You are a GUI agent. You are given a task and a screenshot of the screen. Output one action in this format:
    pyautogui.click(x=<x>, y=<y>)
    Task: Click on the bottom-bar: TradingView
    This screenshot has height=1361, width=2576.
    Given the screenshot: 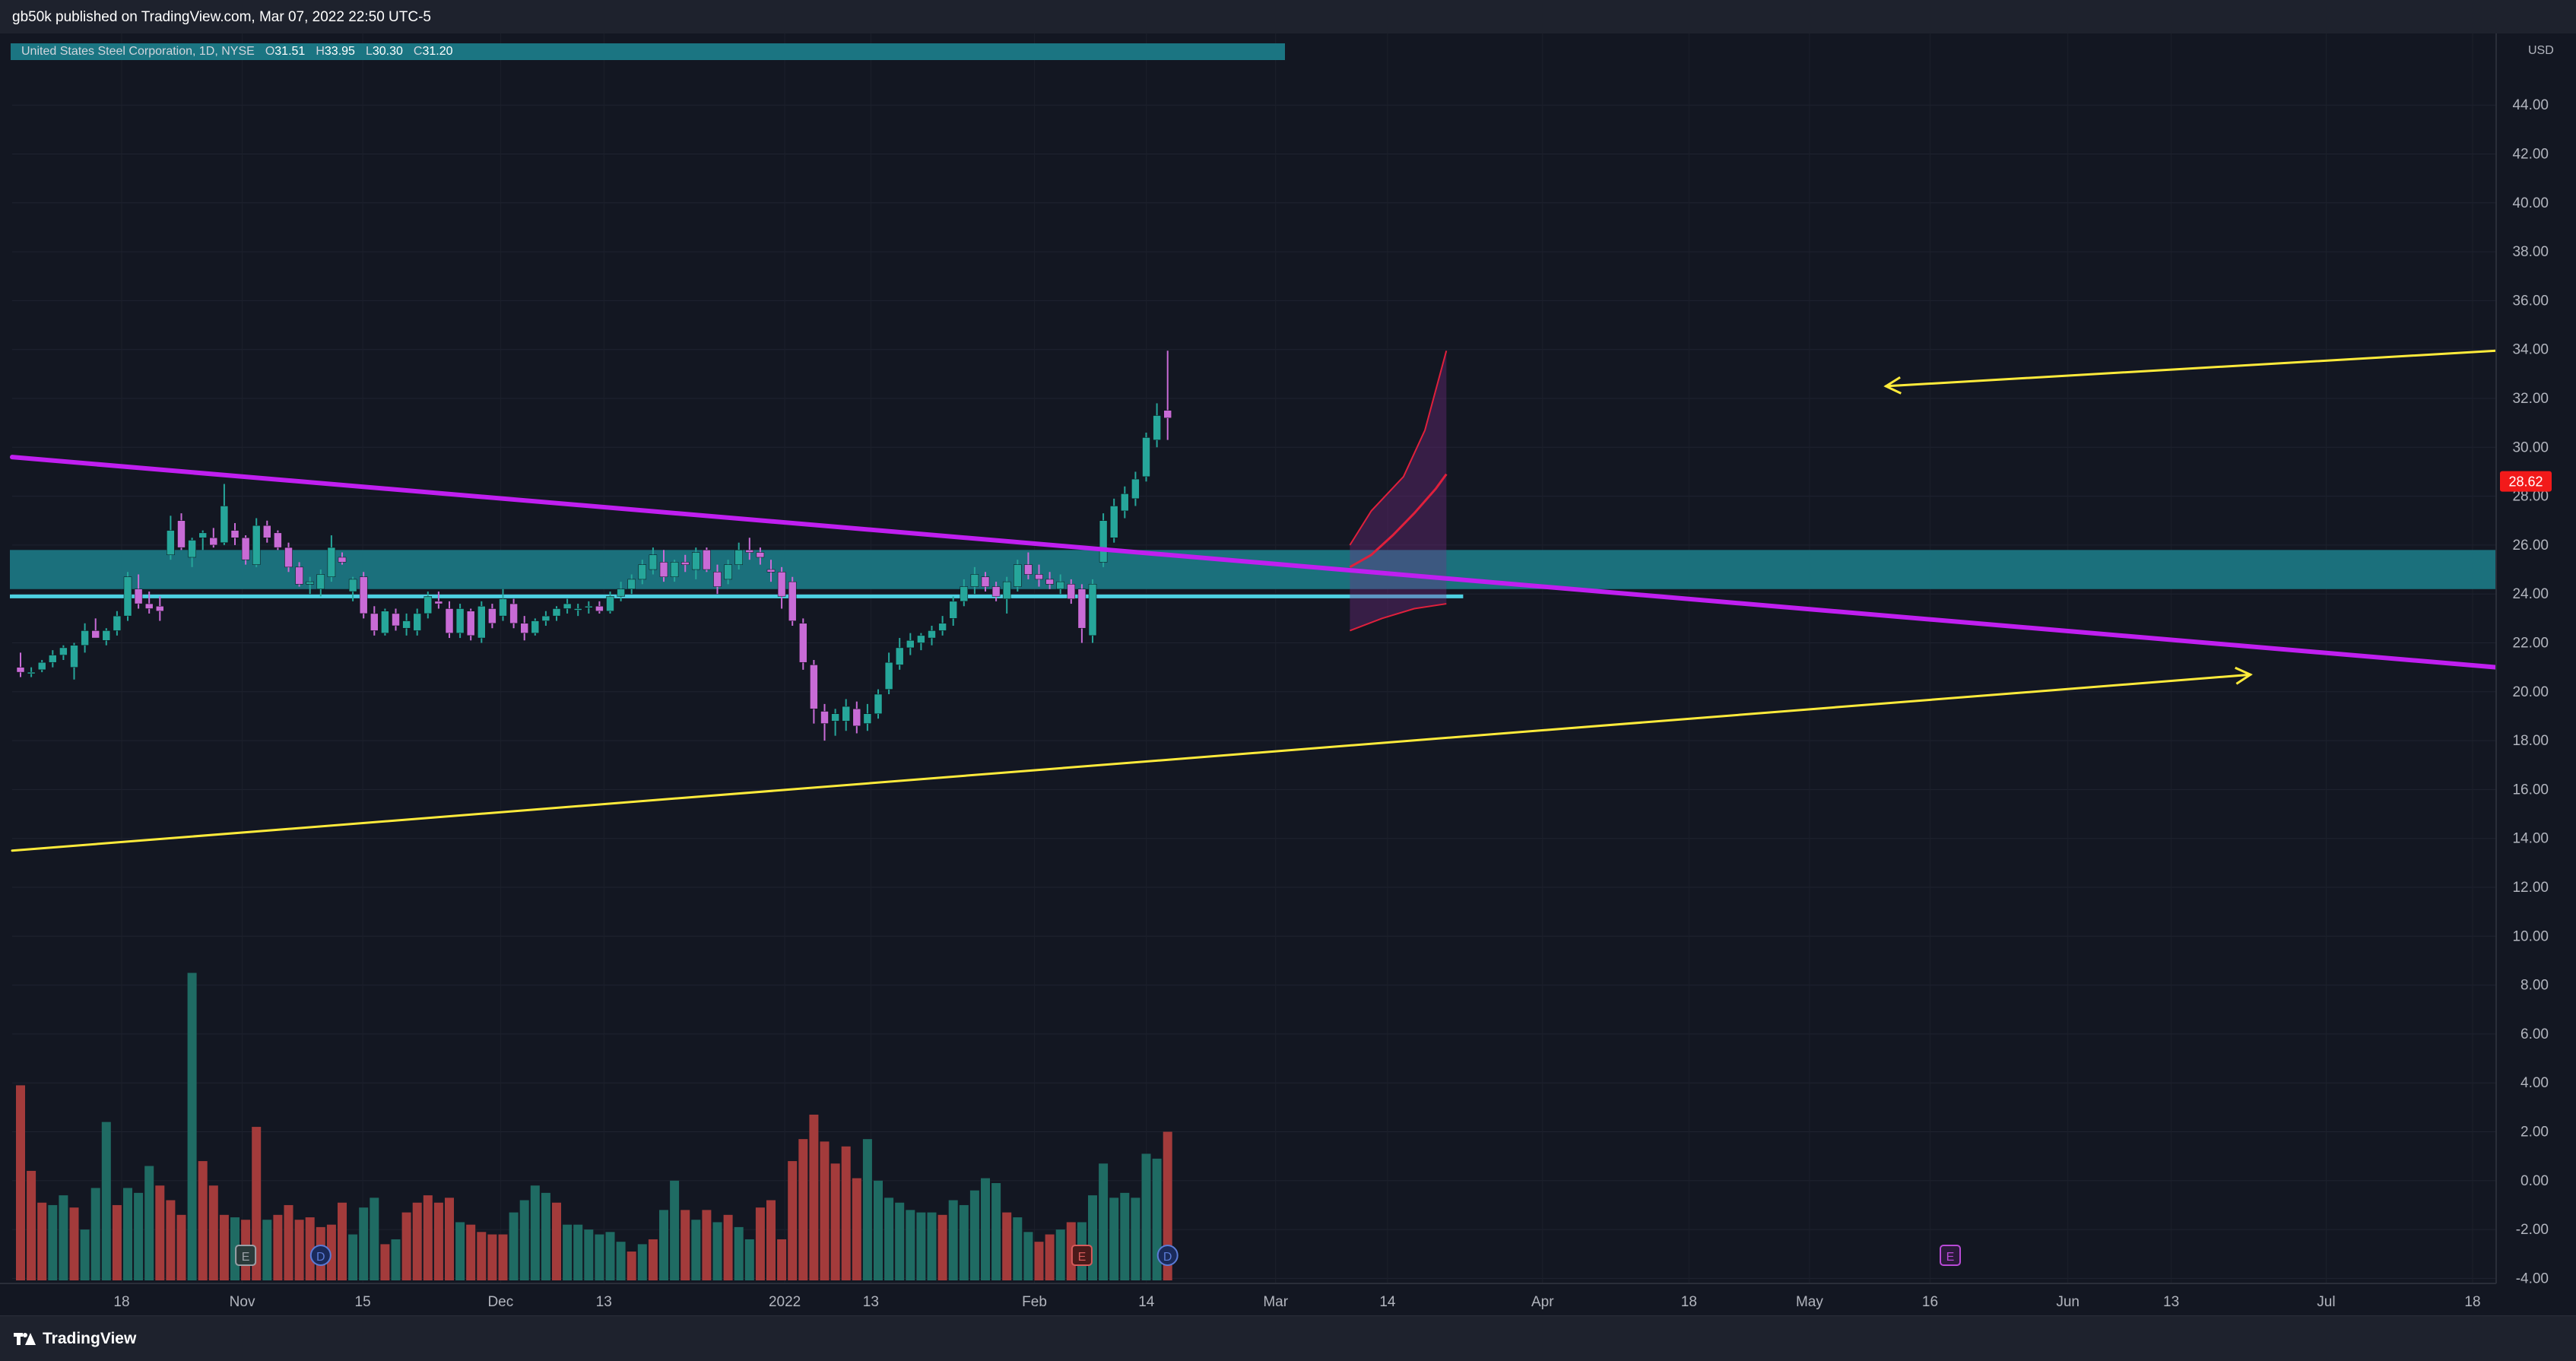 What is the action you would take?
    pyautogui.click(x=1288, y=1338)
    